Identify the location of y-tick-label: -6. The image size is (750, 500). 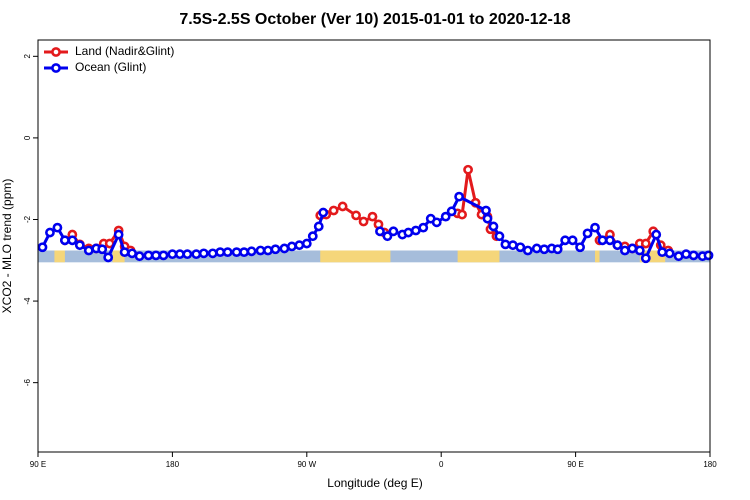
(27, 383).